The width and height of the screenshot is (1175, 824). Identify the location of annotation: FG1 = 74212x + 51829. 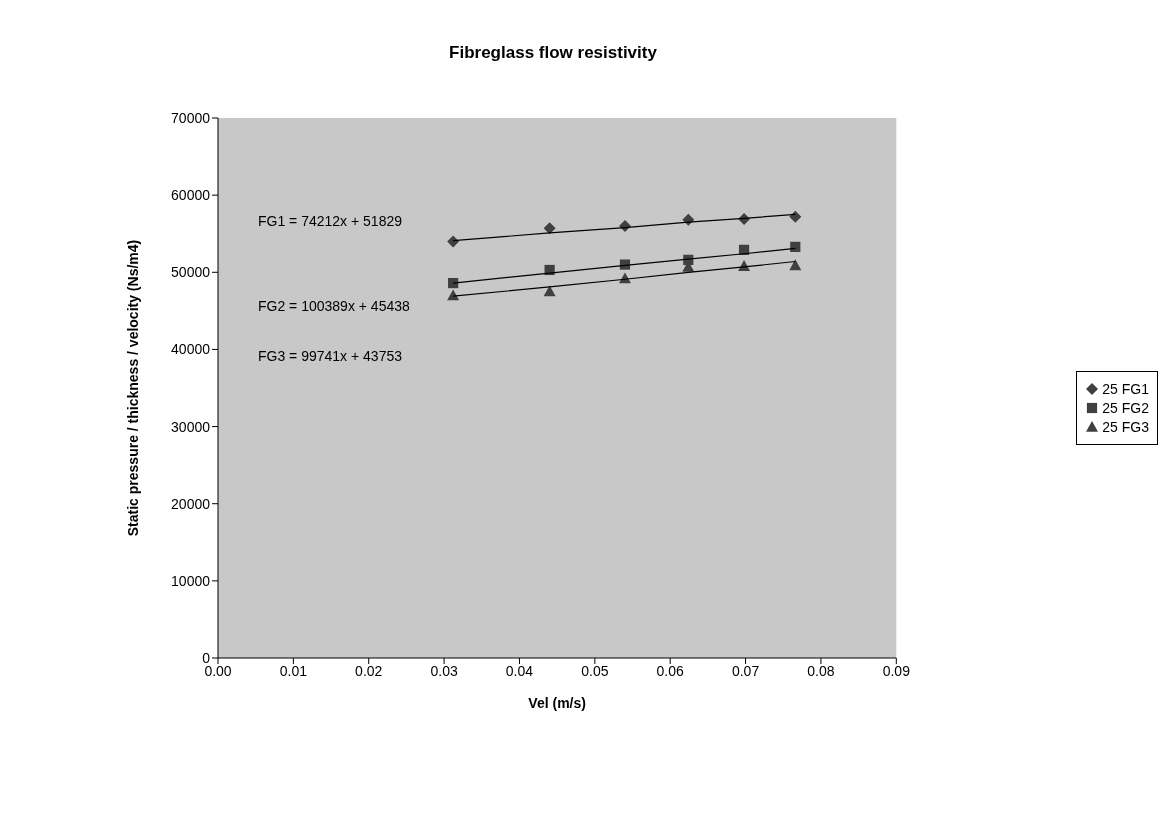
(330, 221).